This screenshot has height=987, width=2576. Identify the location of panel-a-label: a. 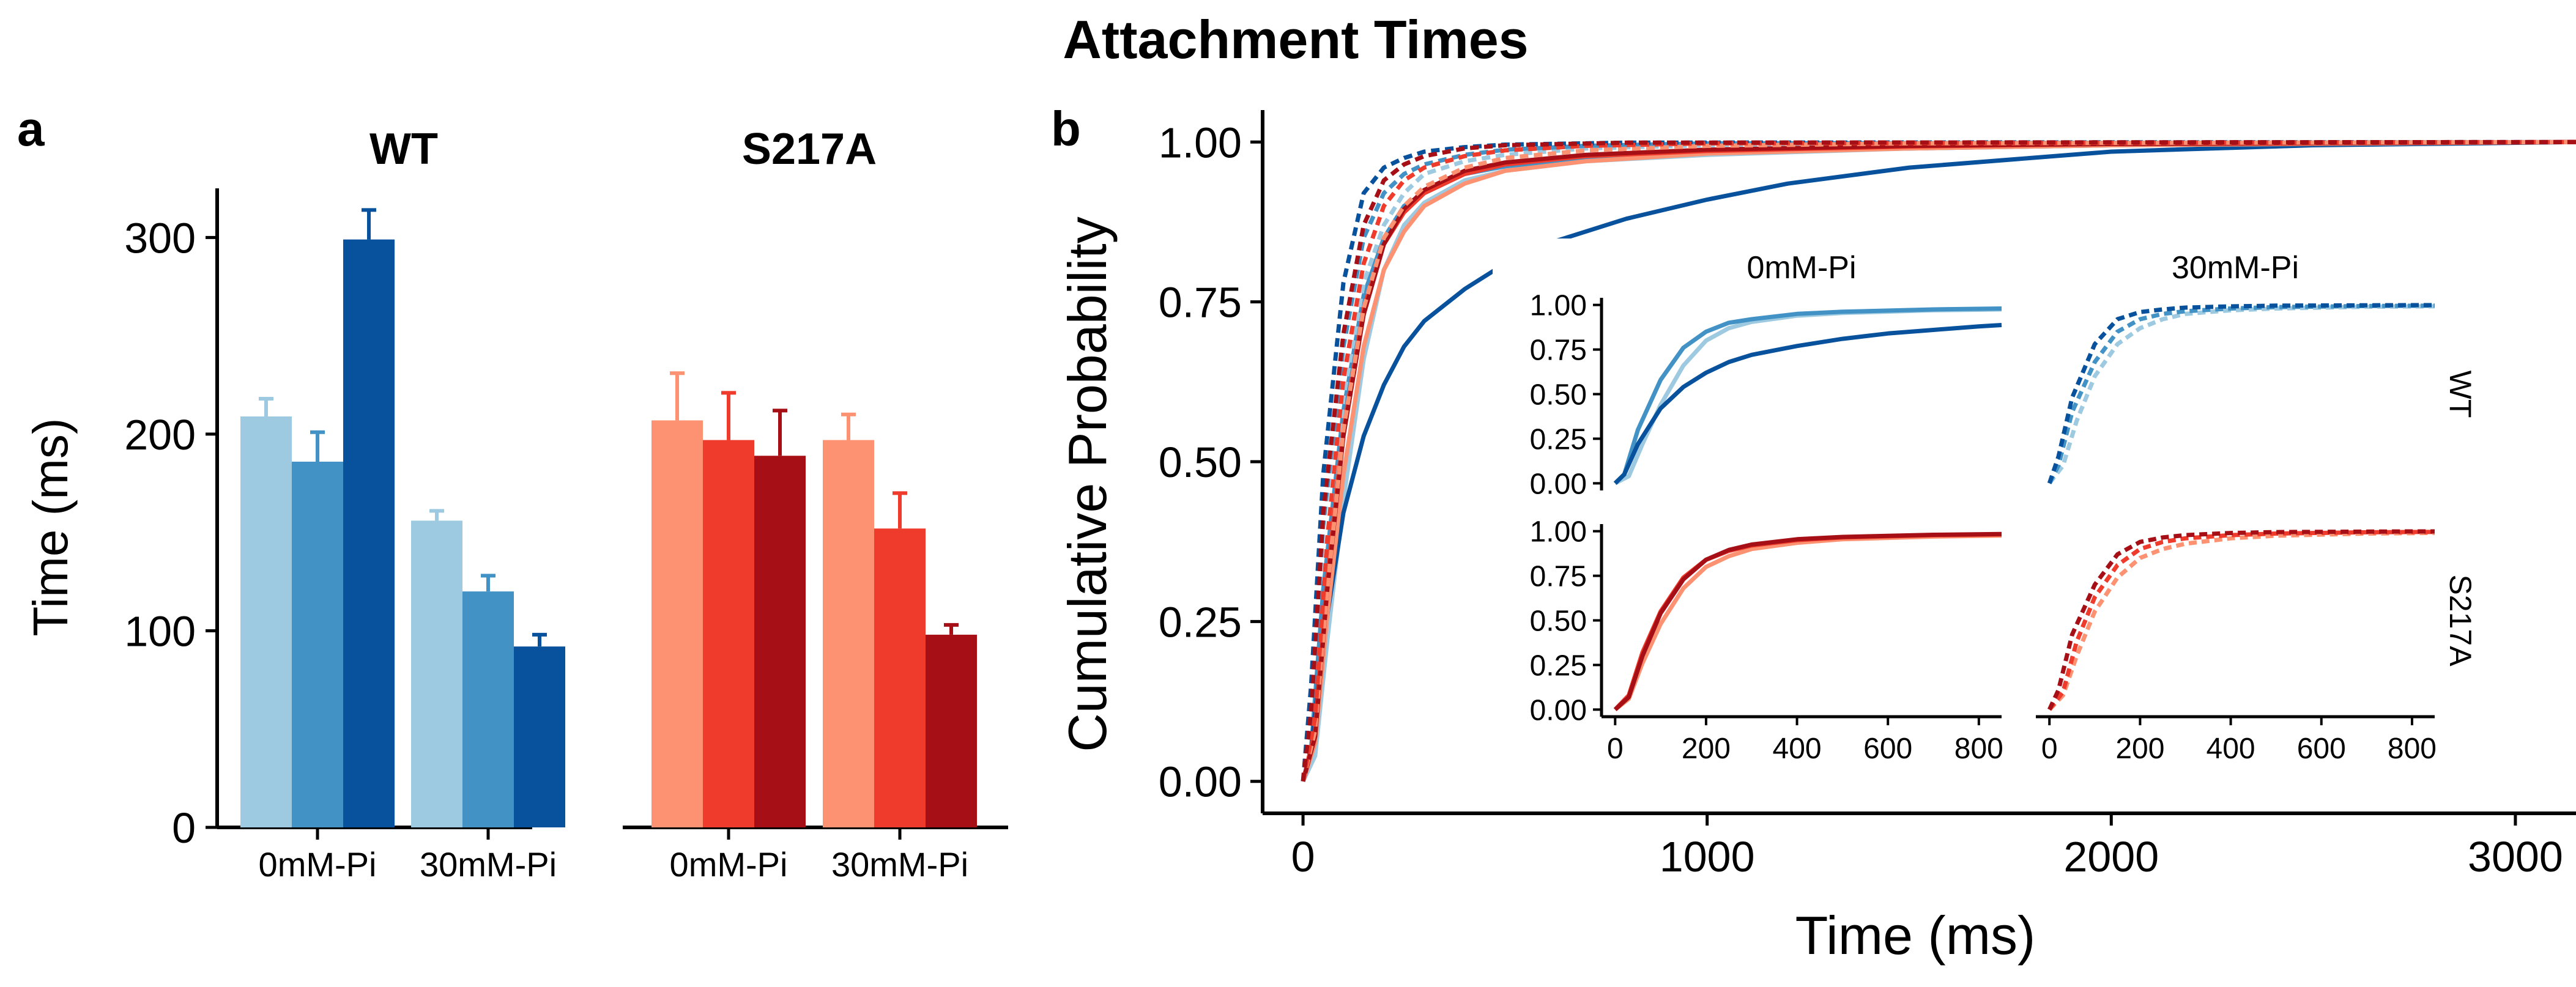
(31, 129).